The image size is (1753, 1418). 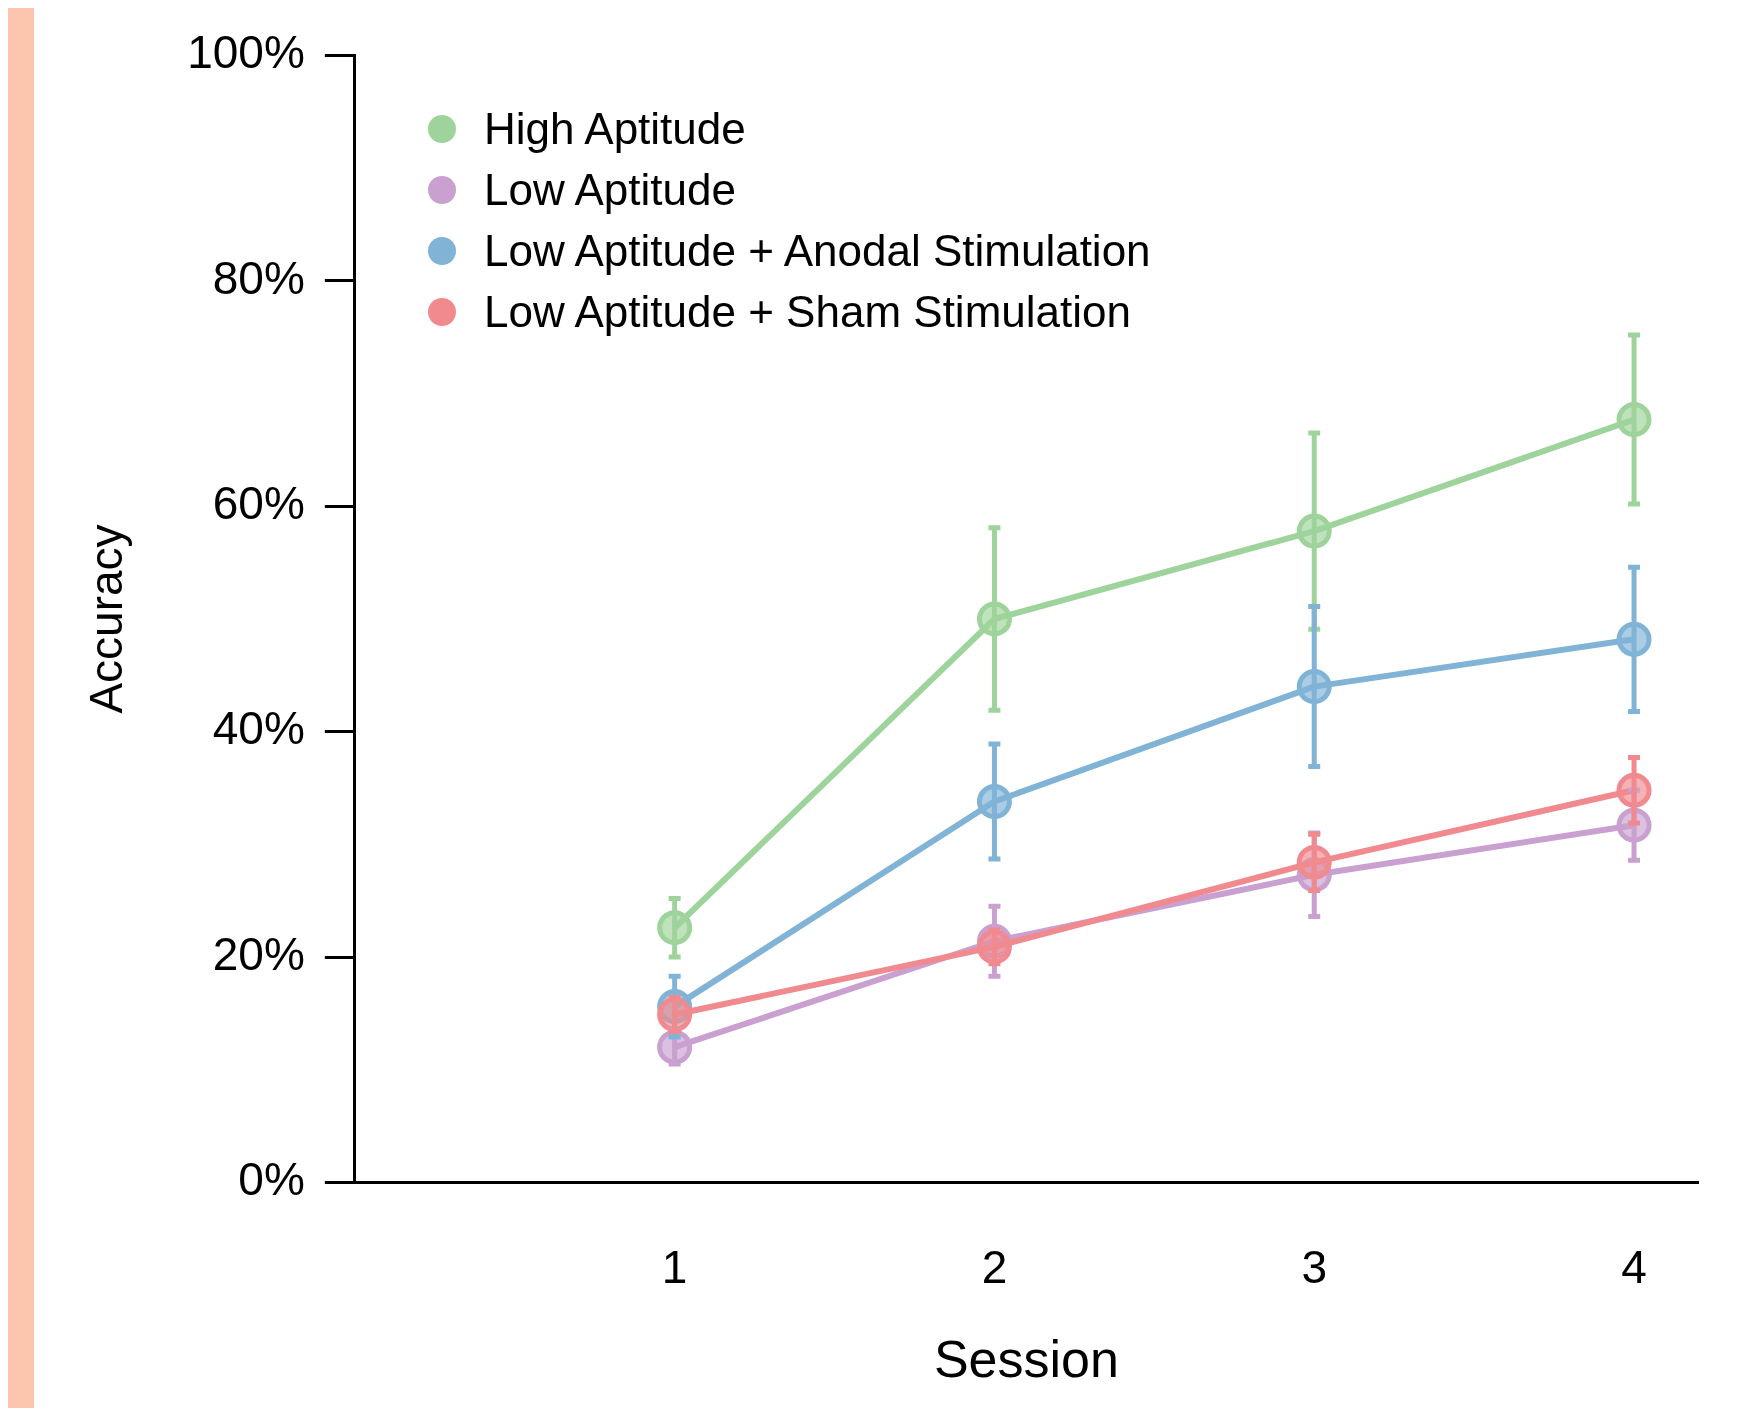 I want to click on legend-label: Low Aptitude + Anodal Stimulation, so click(x=817, y=250).